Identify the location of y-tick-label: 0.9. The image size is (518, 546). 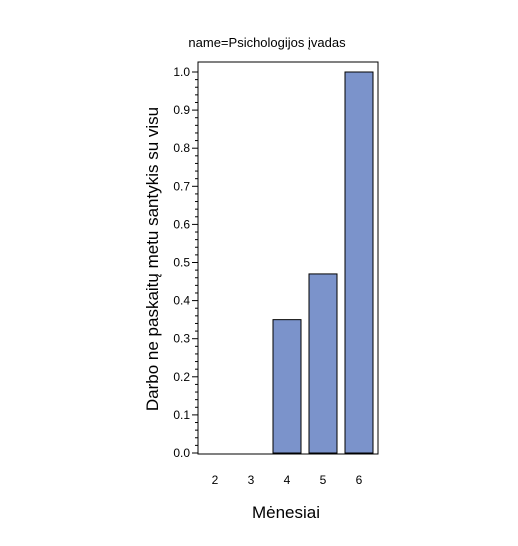
(181, 110).